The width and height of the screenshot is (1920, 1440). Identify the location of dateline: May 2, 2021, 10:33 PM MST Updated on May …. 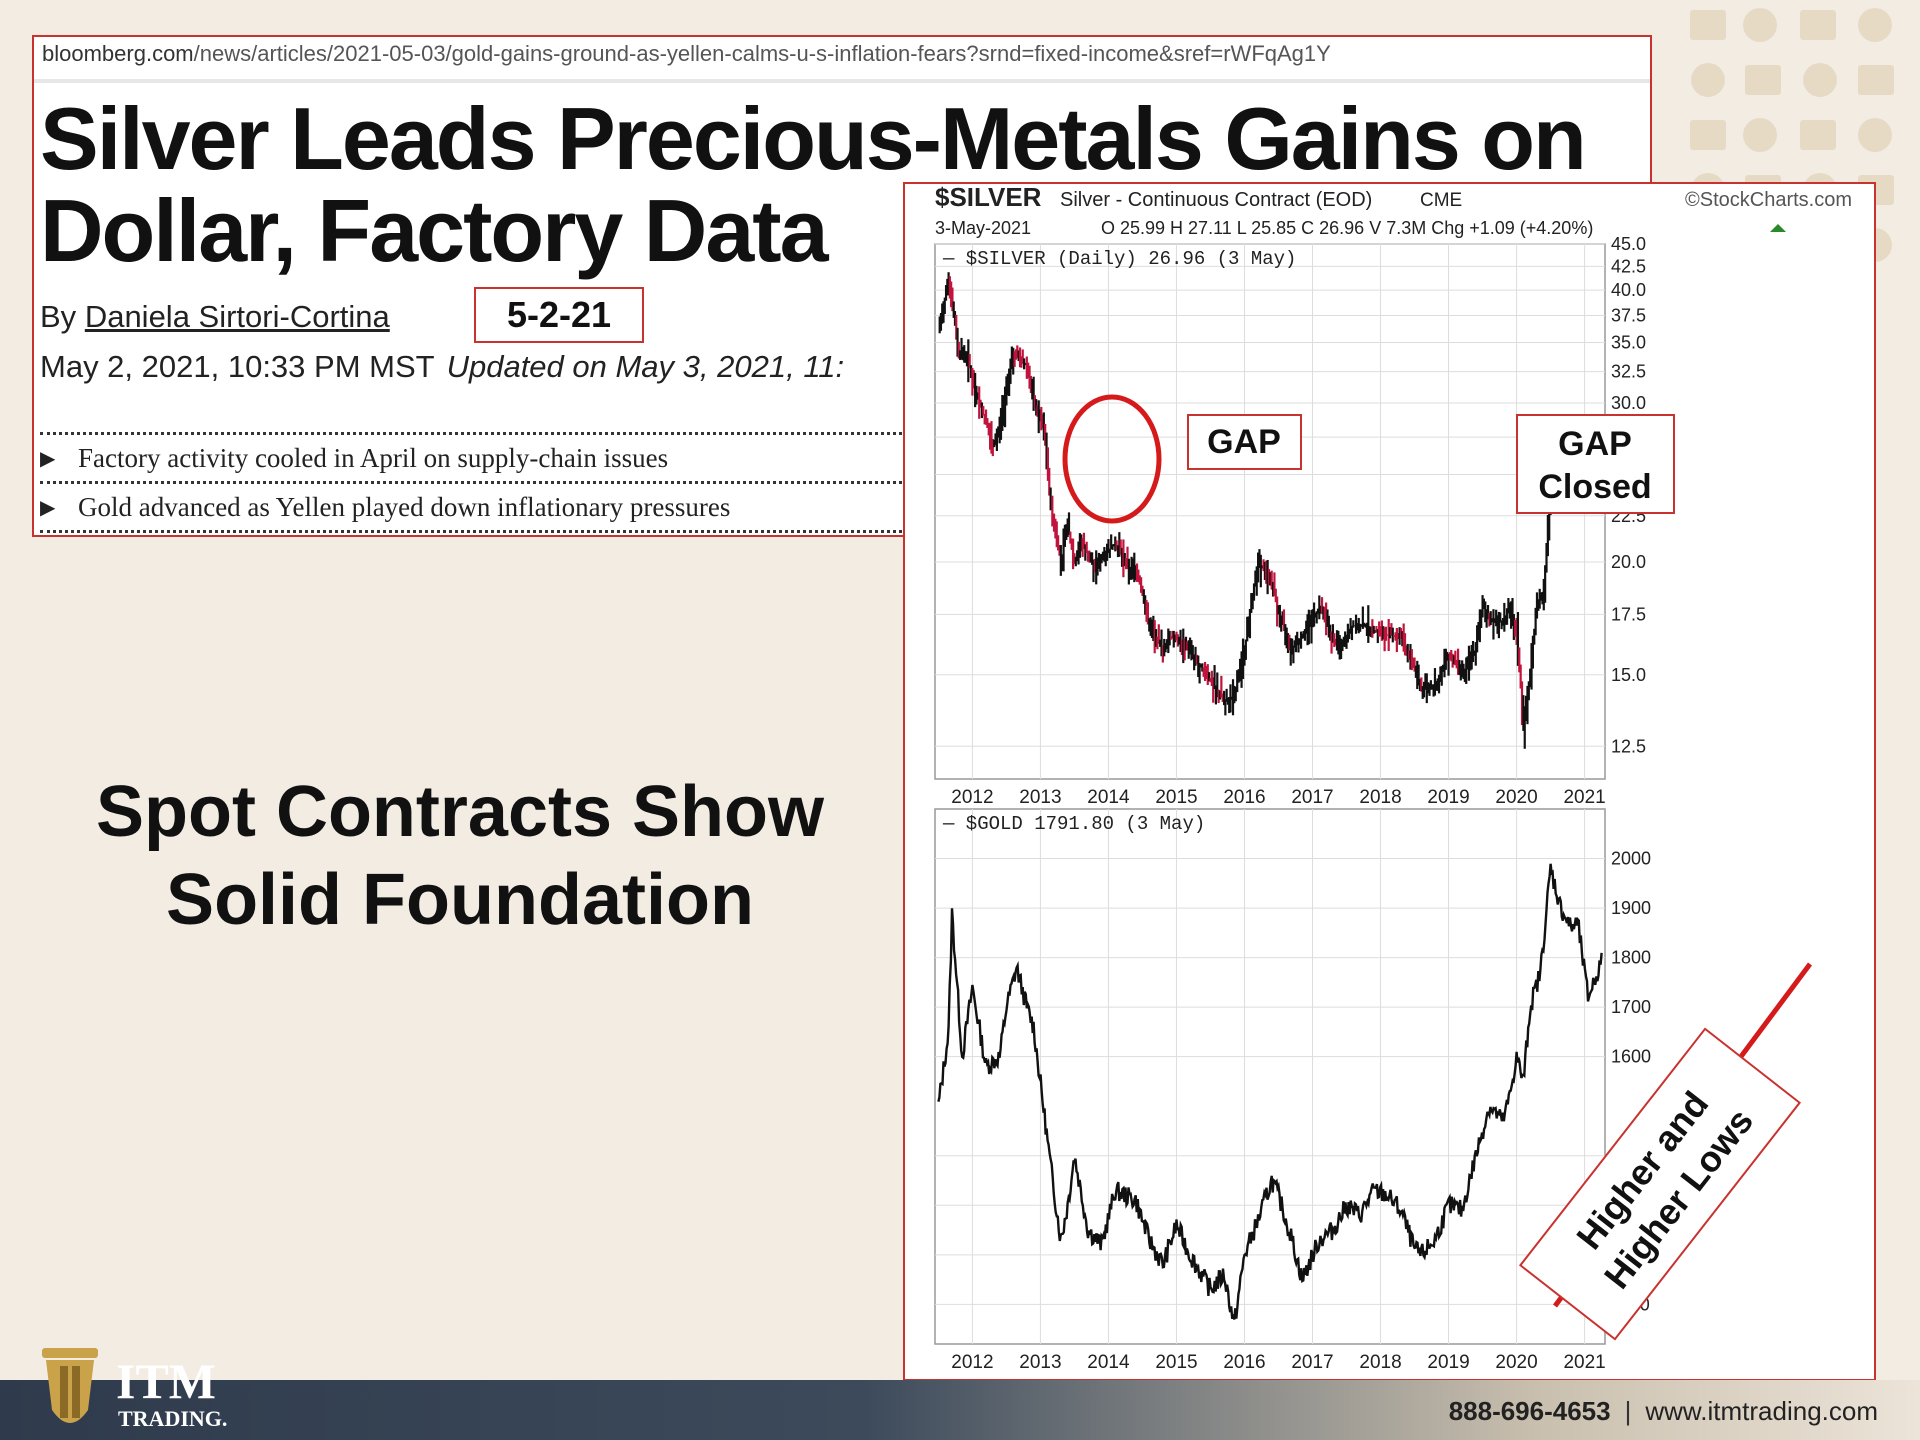
(442, 367).